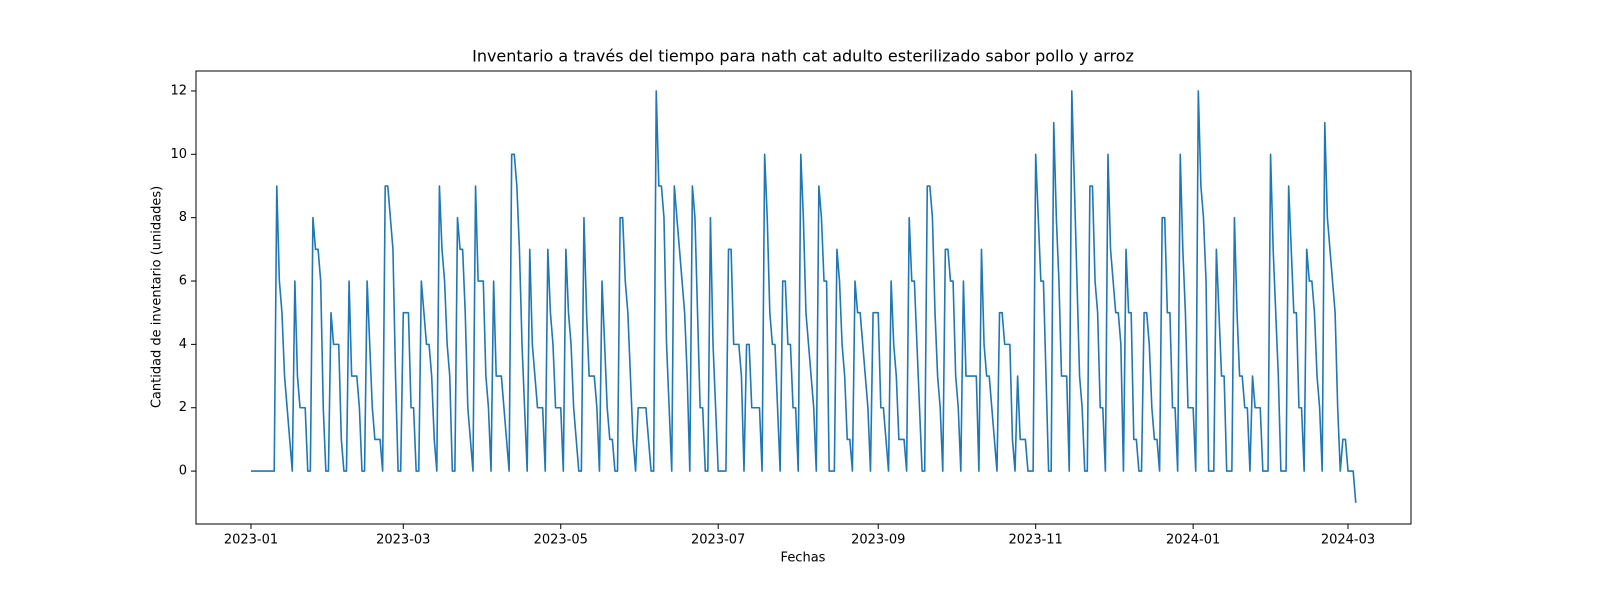  Describe the element at coordinates (803, 558) in the screenshot. I see `x-axis-label: Fechas` at that location.